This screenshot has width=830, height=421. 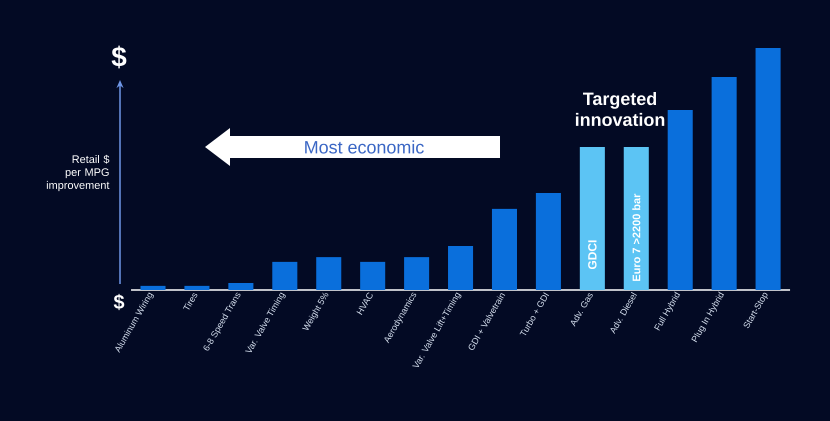 I want to click on annotation: GDCI, so click(x=592, y=255).